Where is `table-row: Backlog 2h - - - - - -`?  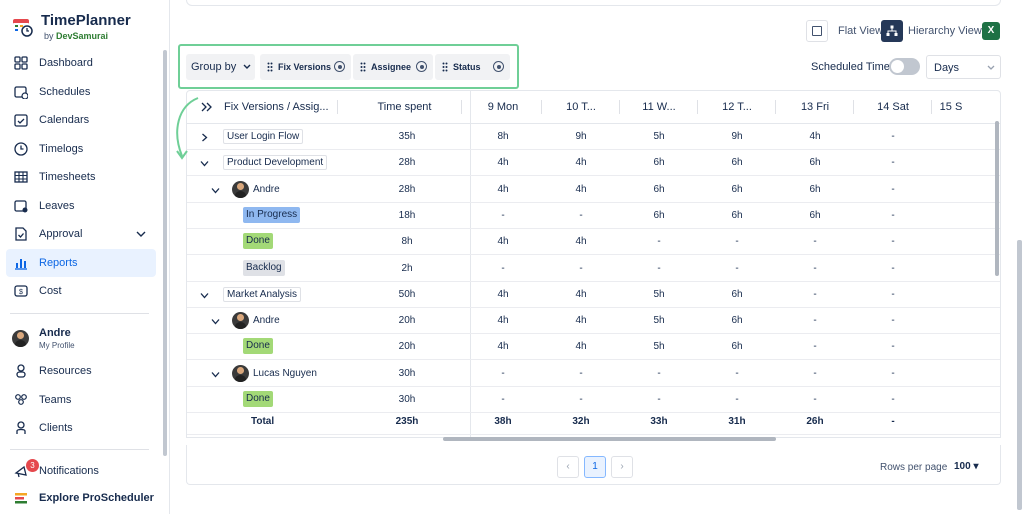
table-row: Backlog 2h - - - - - - is located at coordinates (593, 269).